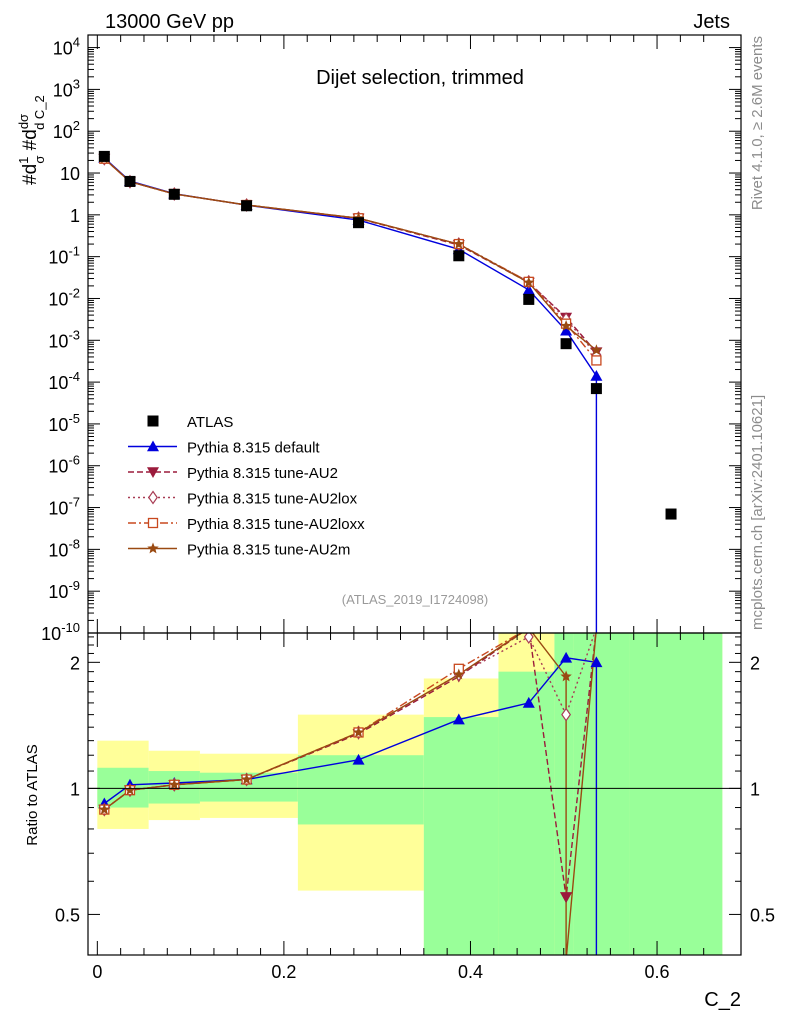  What do you see at coordinates (66, 130) in the screenshot?
I see `main-y-tick-label-12: 10²` at bounding box center [66, 130].